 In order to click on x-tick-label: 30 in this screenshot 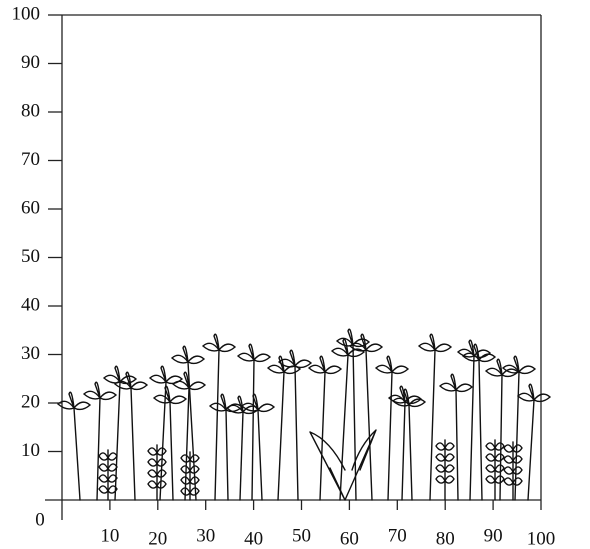, I will do `click(205, 535)`.